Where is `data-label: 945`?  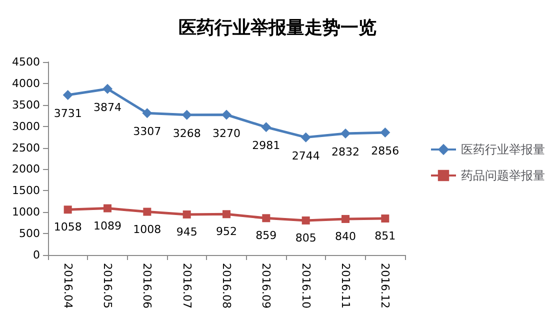
data-label: 945 is located at coordinates (187, 231).